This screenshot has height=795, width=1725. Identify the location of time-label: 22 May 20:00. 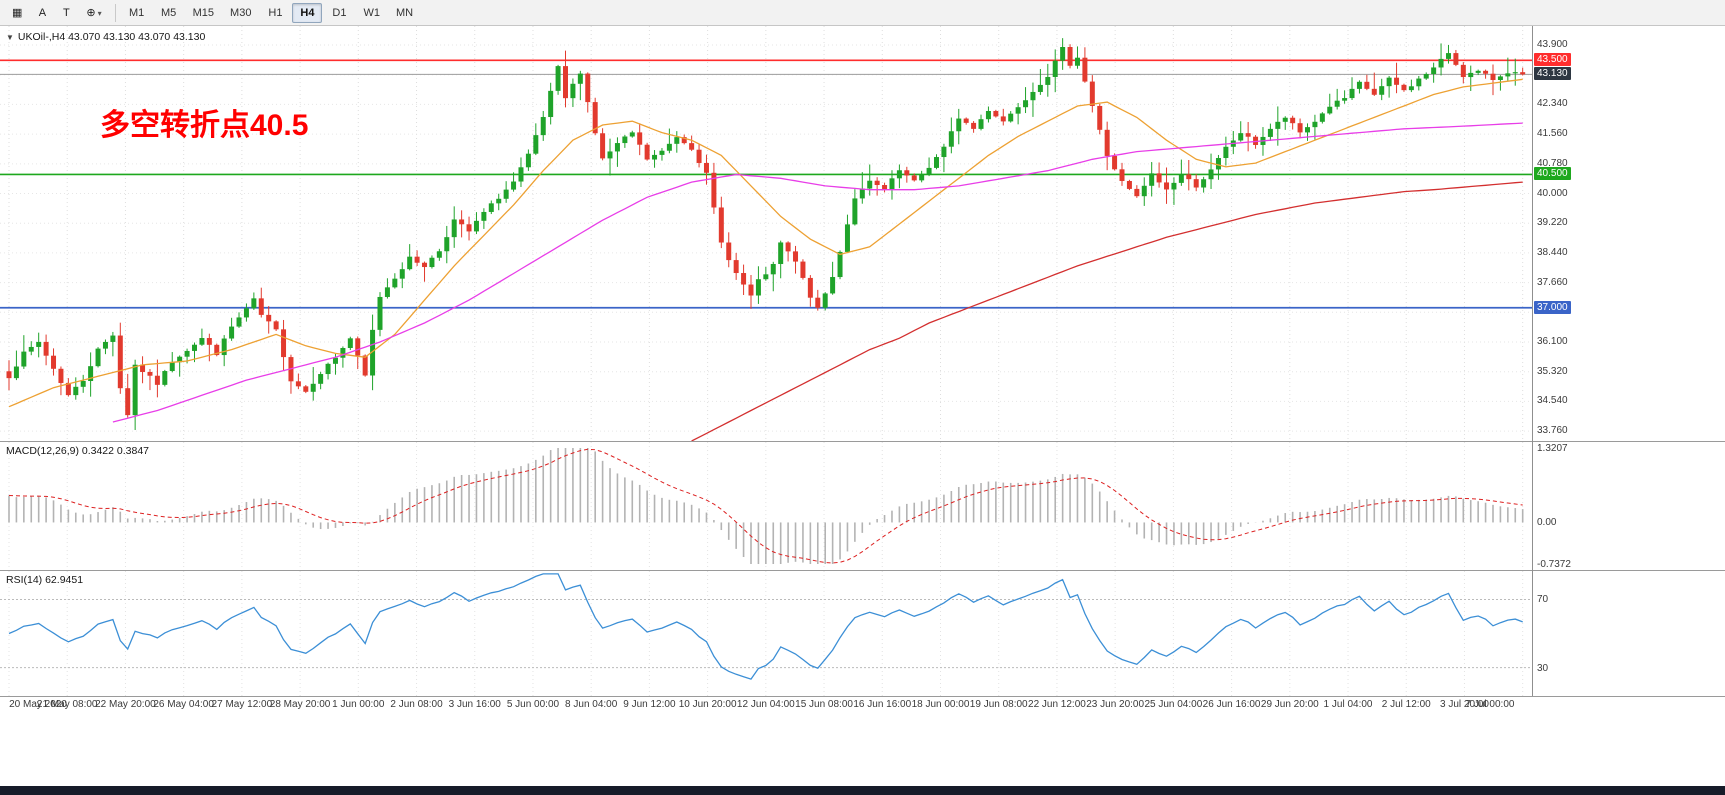
(125, 704).